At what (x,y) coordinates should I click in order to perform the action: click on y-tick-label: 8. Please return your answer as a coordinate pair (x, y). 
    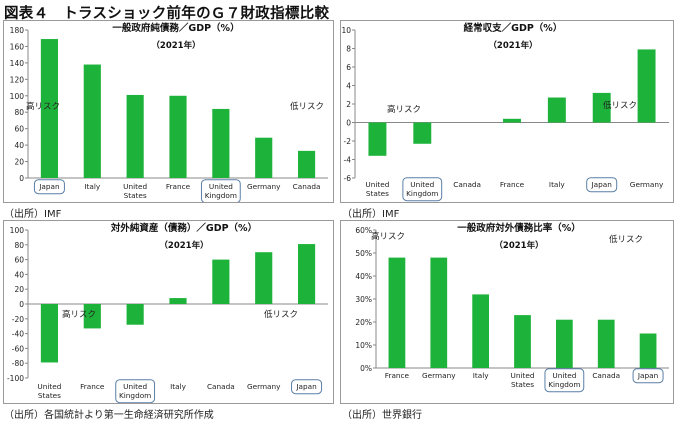
    Looking at the image, I should click on (348, 49).